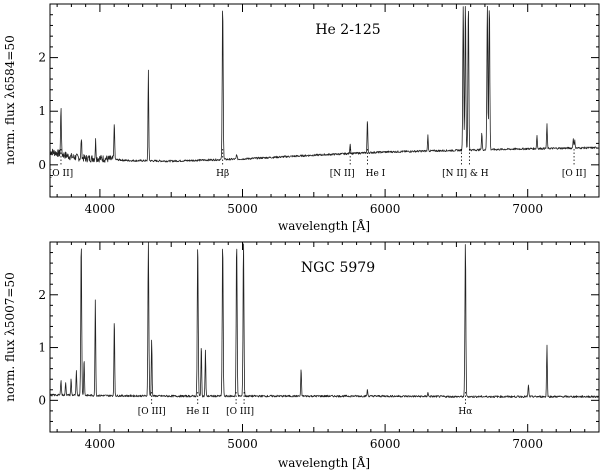 The image size is (600, 473). What do you see at coordinates (376, 174) in the screenshot?
I see `line-id-label: He I` at bounding box center [376, 174].